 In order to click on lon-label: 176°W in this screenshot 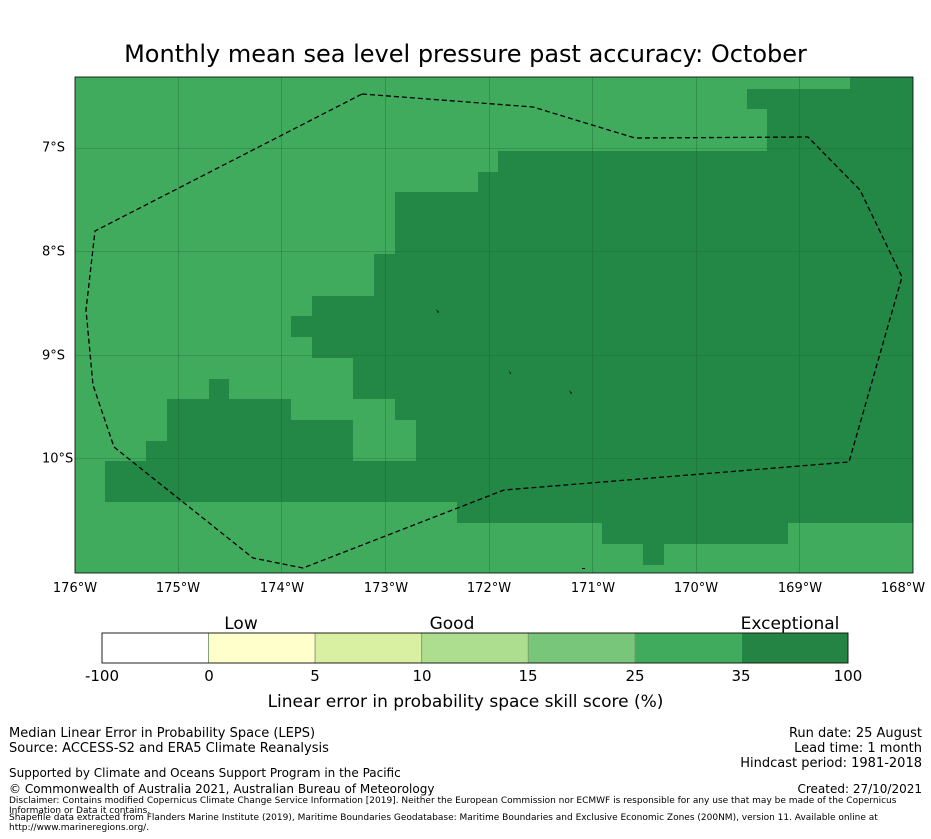, I will do `click(75, 588)`.